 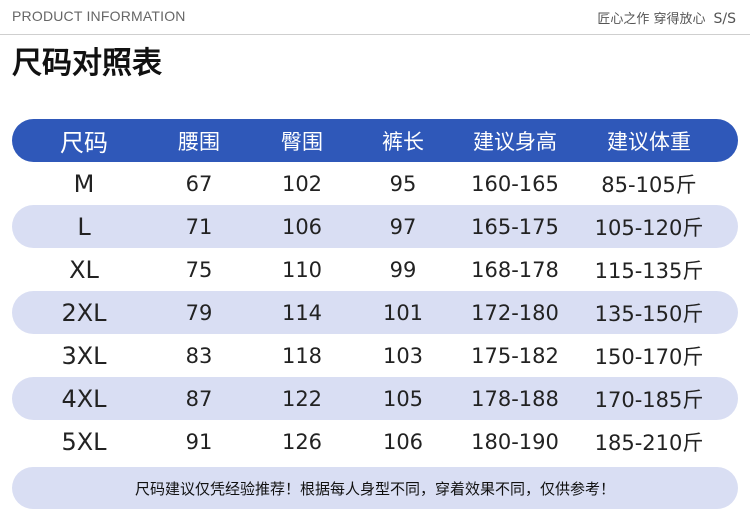 What do you see at coordinates (515, 355) in the screenshot?
I see `table-cell: 175-182` at bounding box center [515, 355].